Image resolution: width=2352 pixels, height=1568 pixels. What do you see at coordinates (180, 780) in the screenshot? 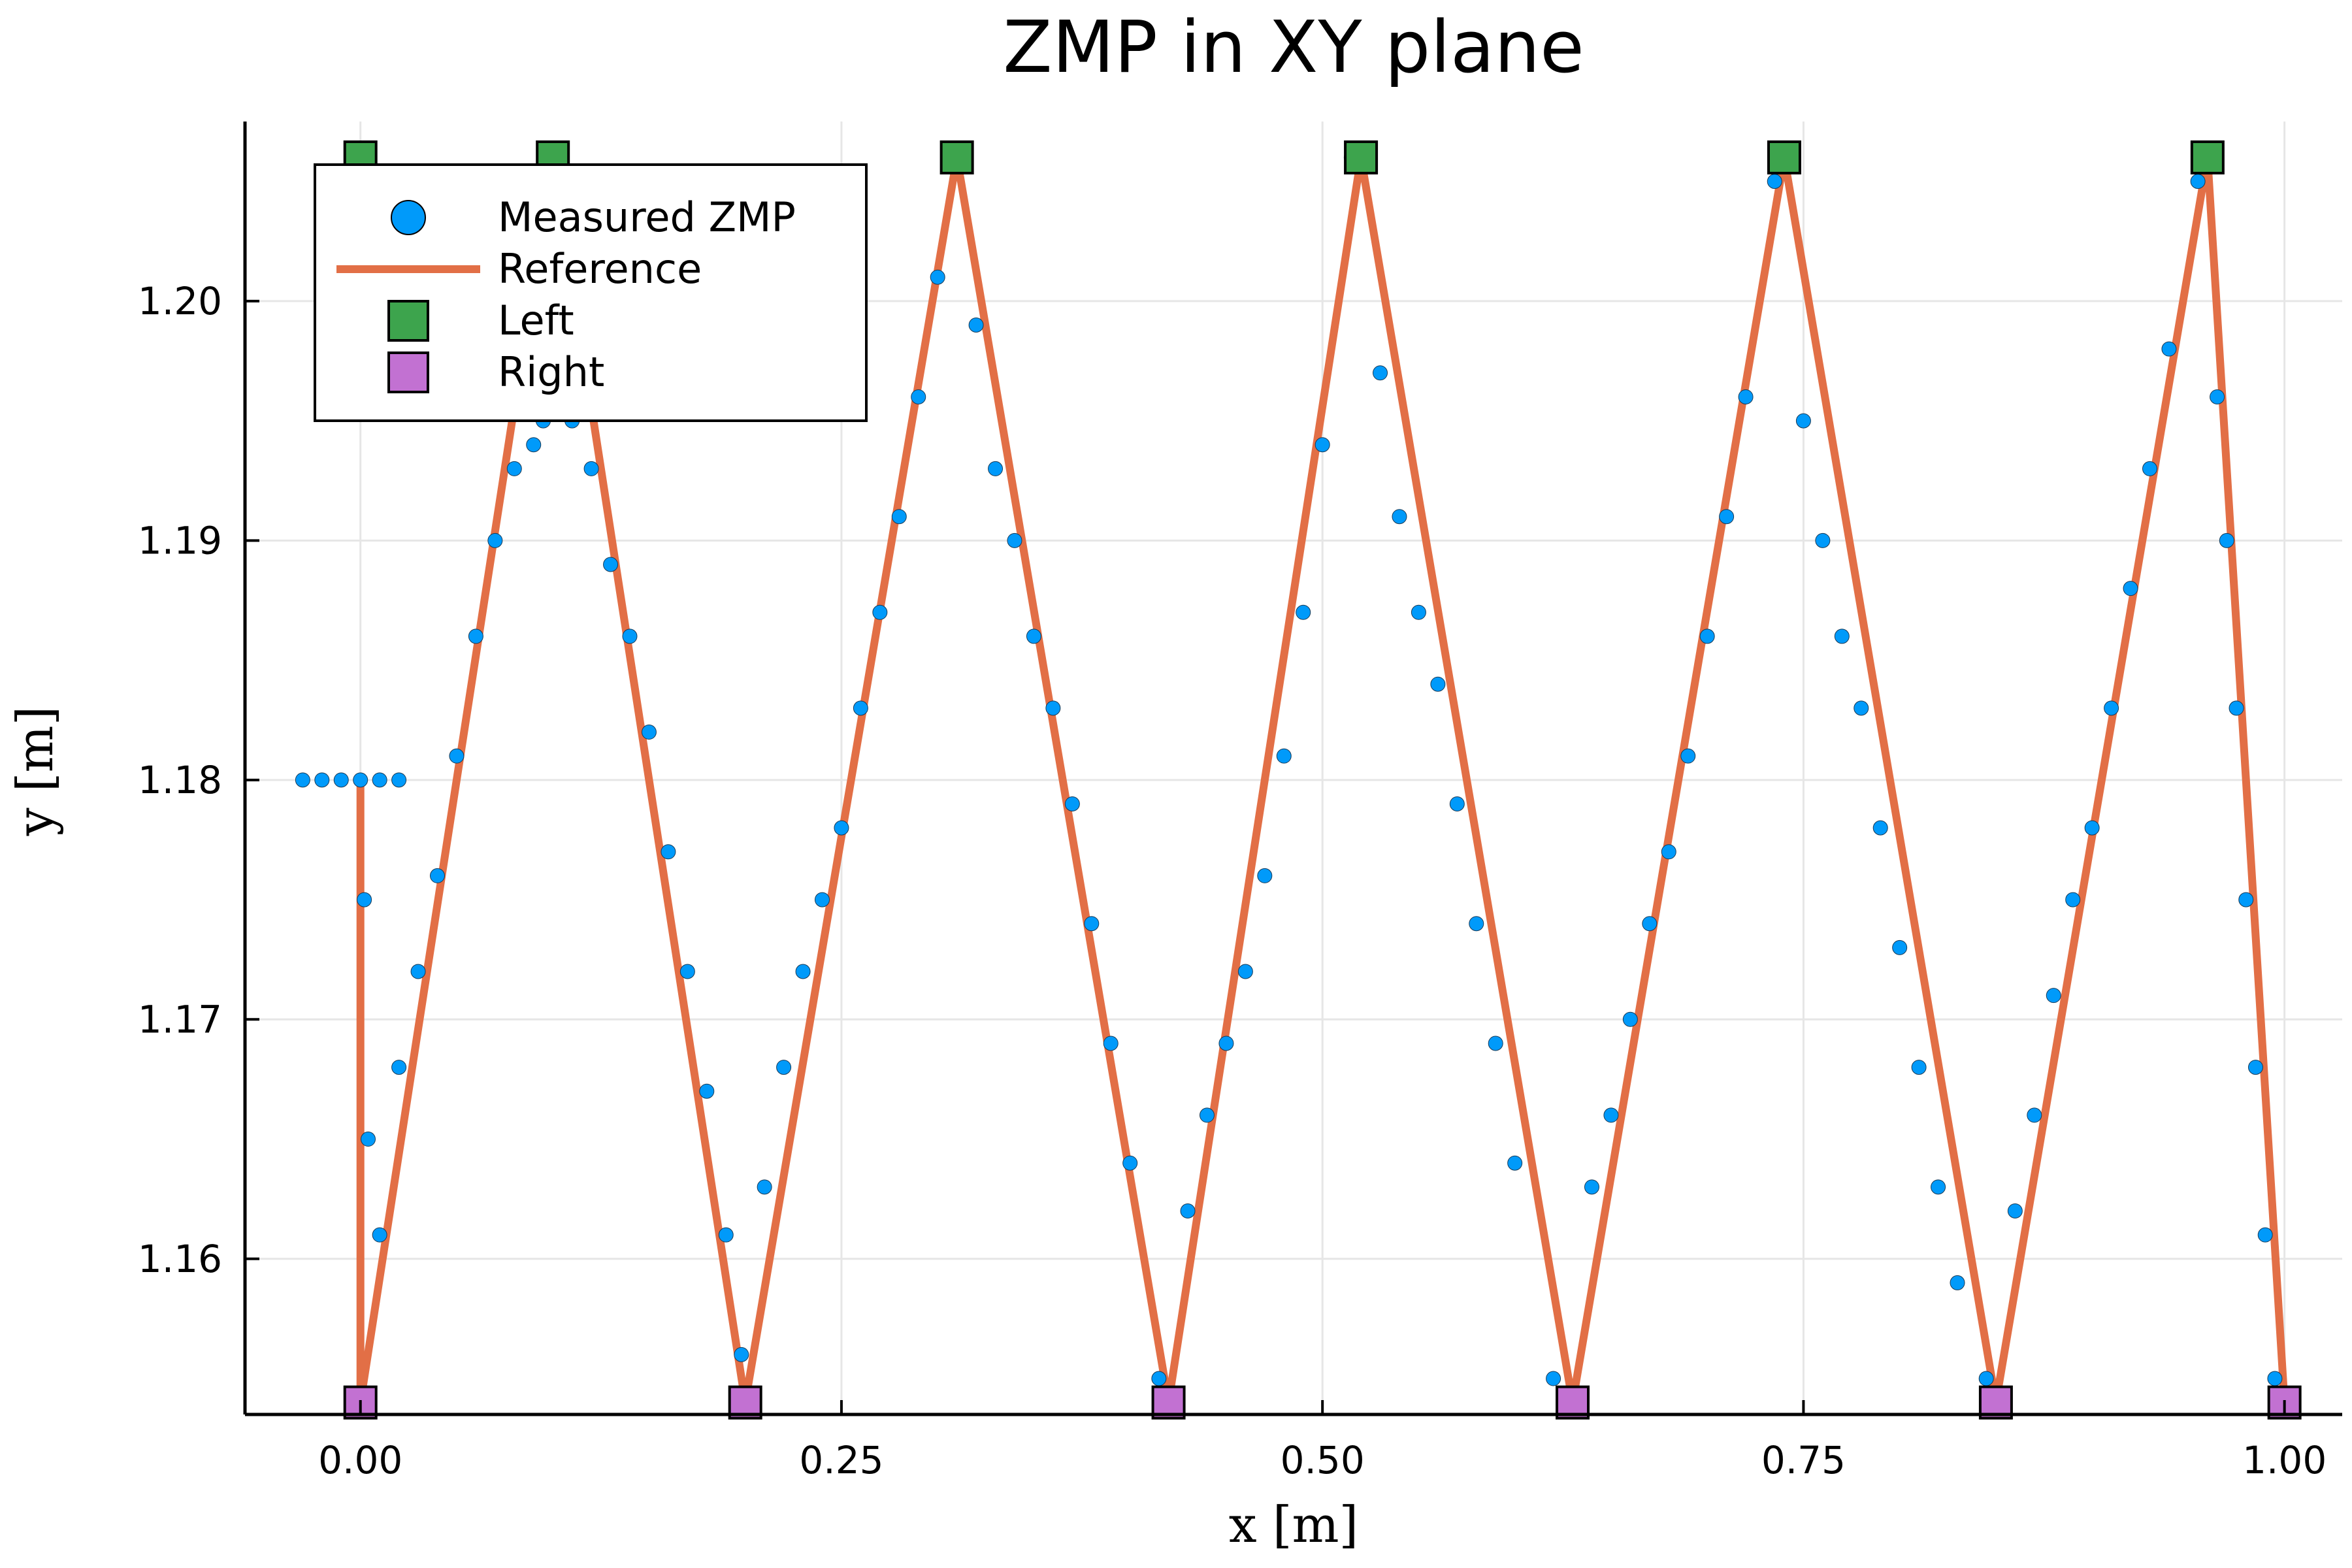
I see `y-tick-label: 1.18` at bounding box center [180, 780].